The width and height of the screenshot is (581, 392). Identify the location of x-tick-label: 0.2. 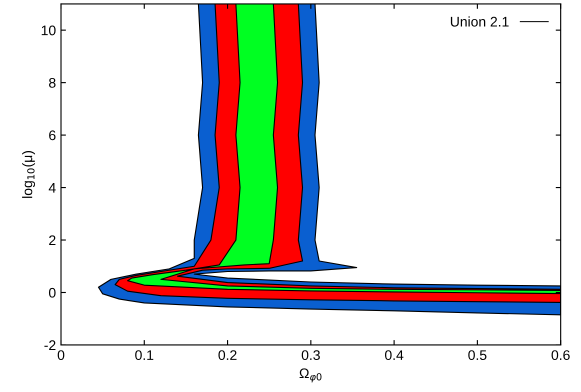
(227, 355).